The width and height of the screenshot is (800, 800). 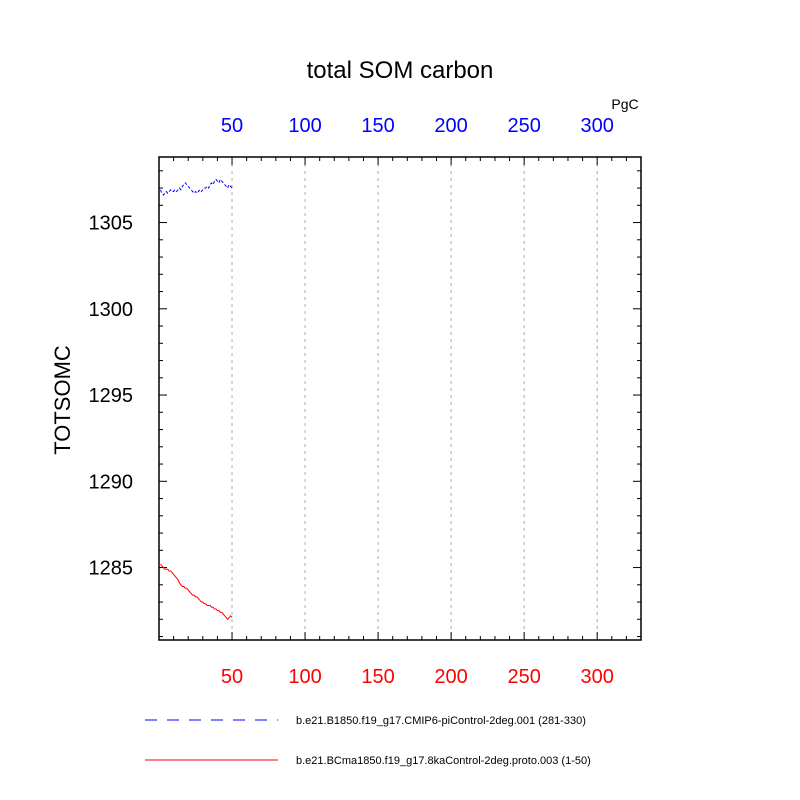 What do you see at coordinates (232, 126) in the screenshot?
I see `x-tick-label-top-50: 50` at bounding box center [232, 126].